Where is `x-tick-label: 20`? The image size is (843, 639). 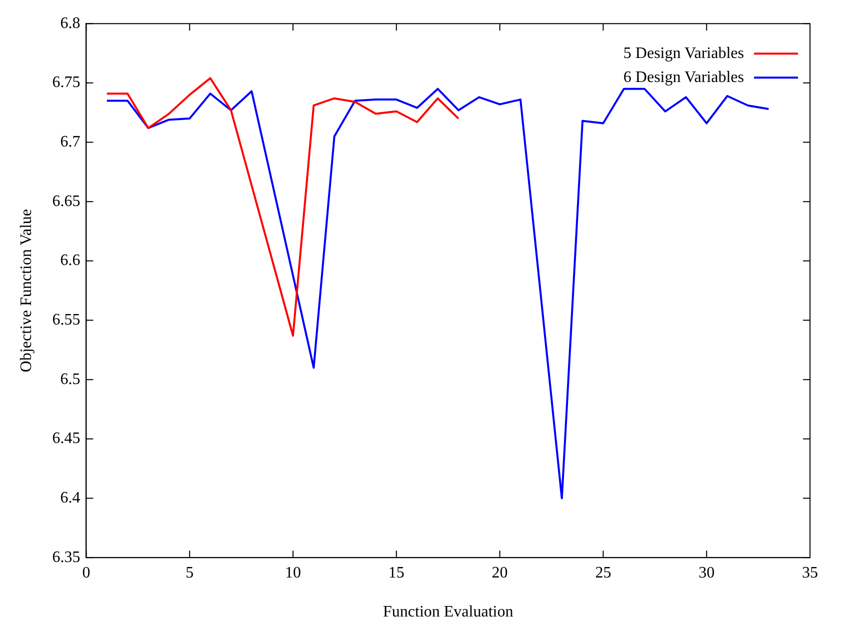 x-tick-label: 20 is located at coordinates (500, 573).